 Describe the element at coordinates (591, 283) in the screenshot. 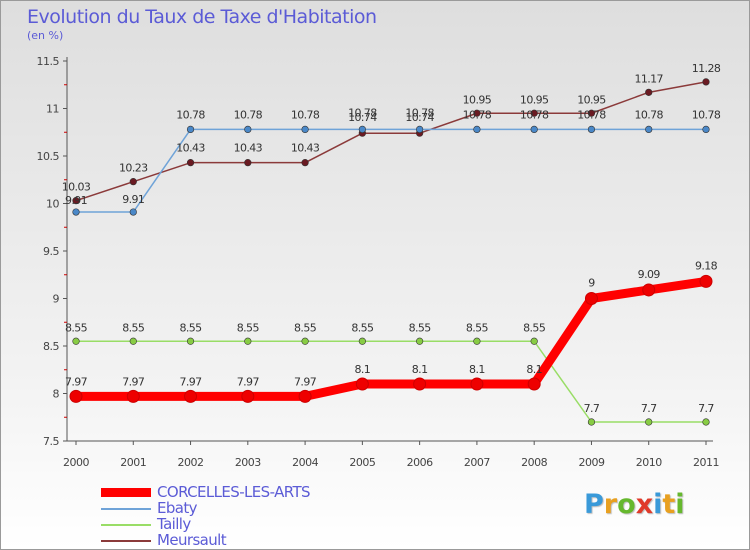

I see `data-label: 9` at that location.